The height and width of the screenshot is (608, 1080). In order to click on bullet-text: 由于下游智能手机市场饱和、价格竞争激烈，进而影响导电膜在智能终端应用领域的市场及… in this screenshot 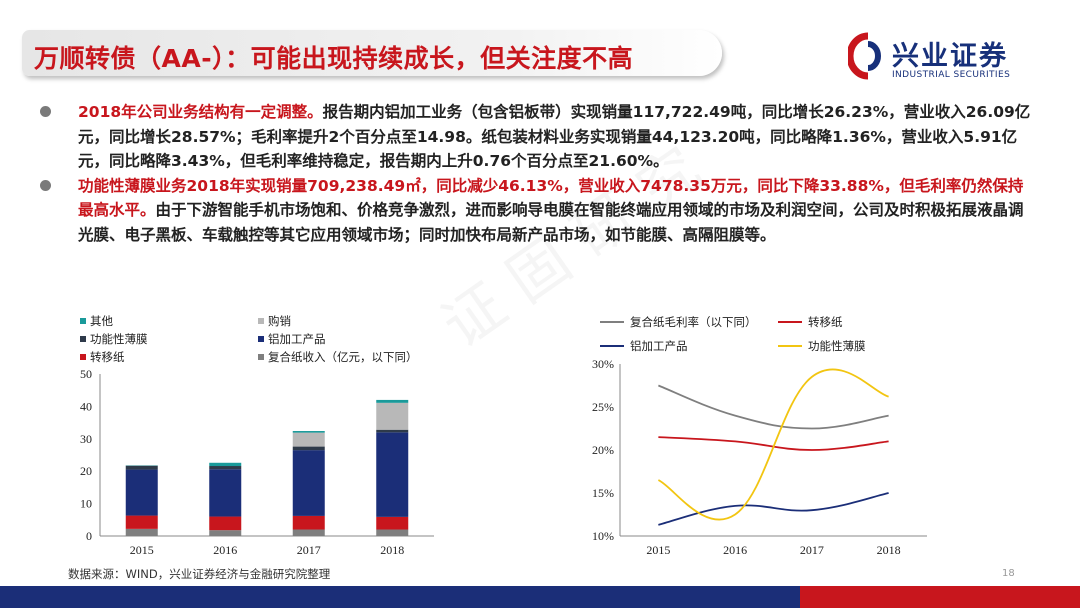, I will do `click(551, 222)`.